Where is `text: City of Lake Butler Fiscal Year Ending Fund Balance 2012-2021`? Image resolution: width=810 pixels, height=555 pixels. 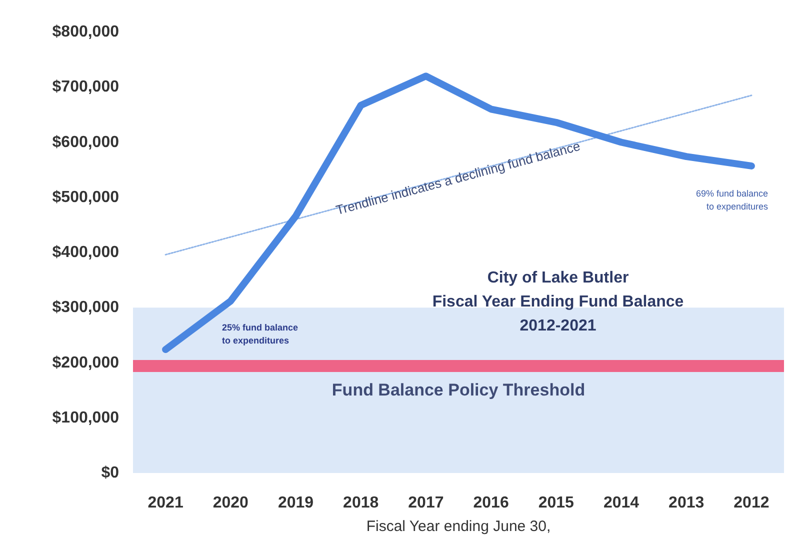 text: City of Lake Butler Fiscal Year Ending Fund Balance 2012-2021 is located at coordinates (558, 302).